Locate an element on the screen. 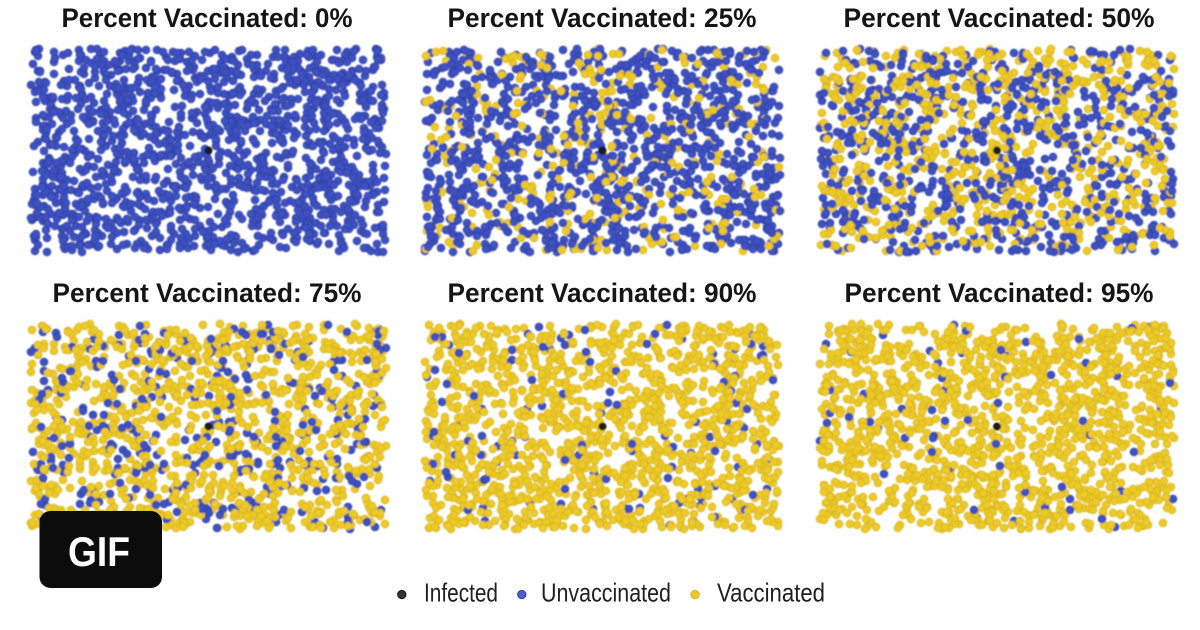 This screenshot has height=630, width=1200. svg-text: Percent Vaccinated: 95% is located at coordinates (999, 293).